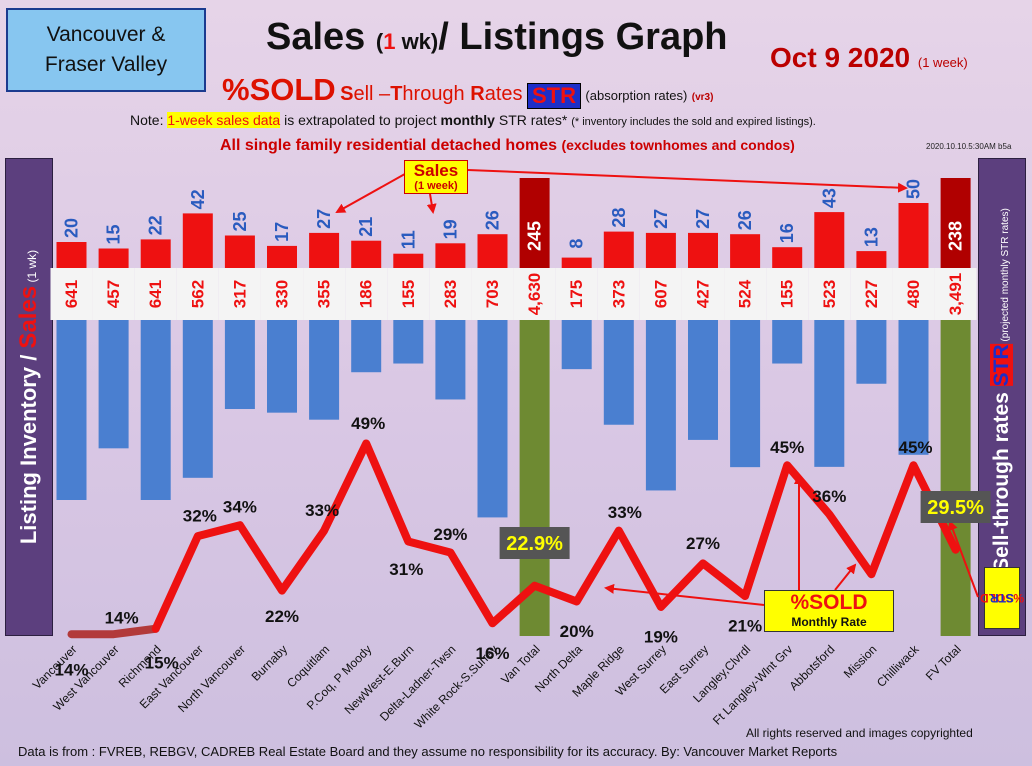 This screenshot has height=766, width=1032. I want to click on left-axis-panel, so click(29, 397).